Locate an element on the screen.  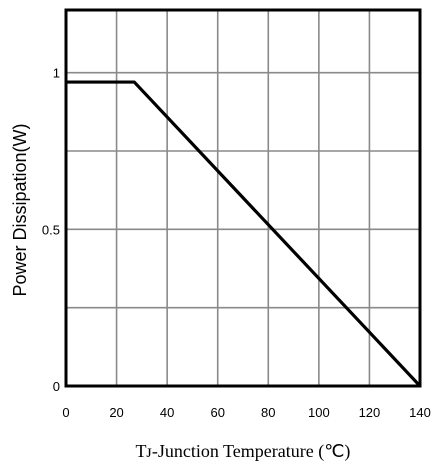
x-axis-label: Tᴊ-Junction Temperature (℃) is located at coordinates (243, 451).